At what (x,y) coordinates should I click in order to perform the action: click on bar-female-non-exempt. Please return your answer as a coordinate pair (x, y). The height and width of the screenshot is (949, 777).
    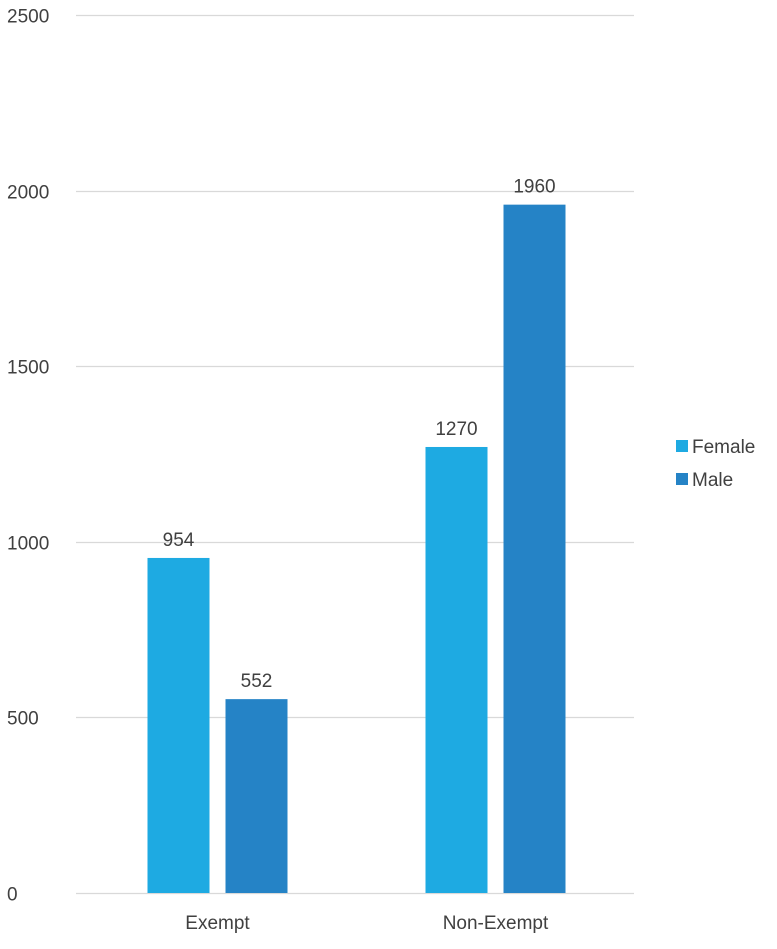
    Looking at the image, I should click on (456, 669).